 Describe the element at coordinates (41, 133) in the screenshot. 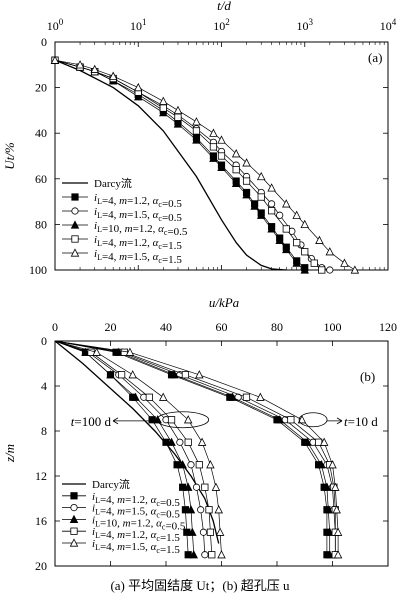

I see `panel-a-y-tick-label: 40` at that location.